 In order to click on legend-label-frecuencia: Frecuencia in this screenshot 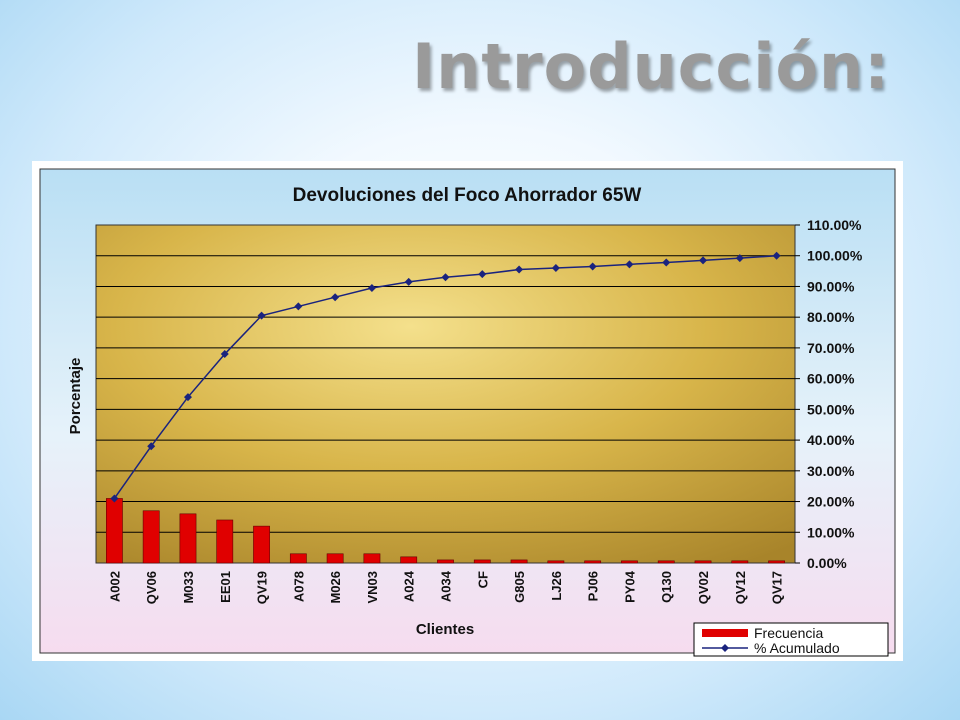, I will do `click(788, 633)`.